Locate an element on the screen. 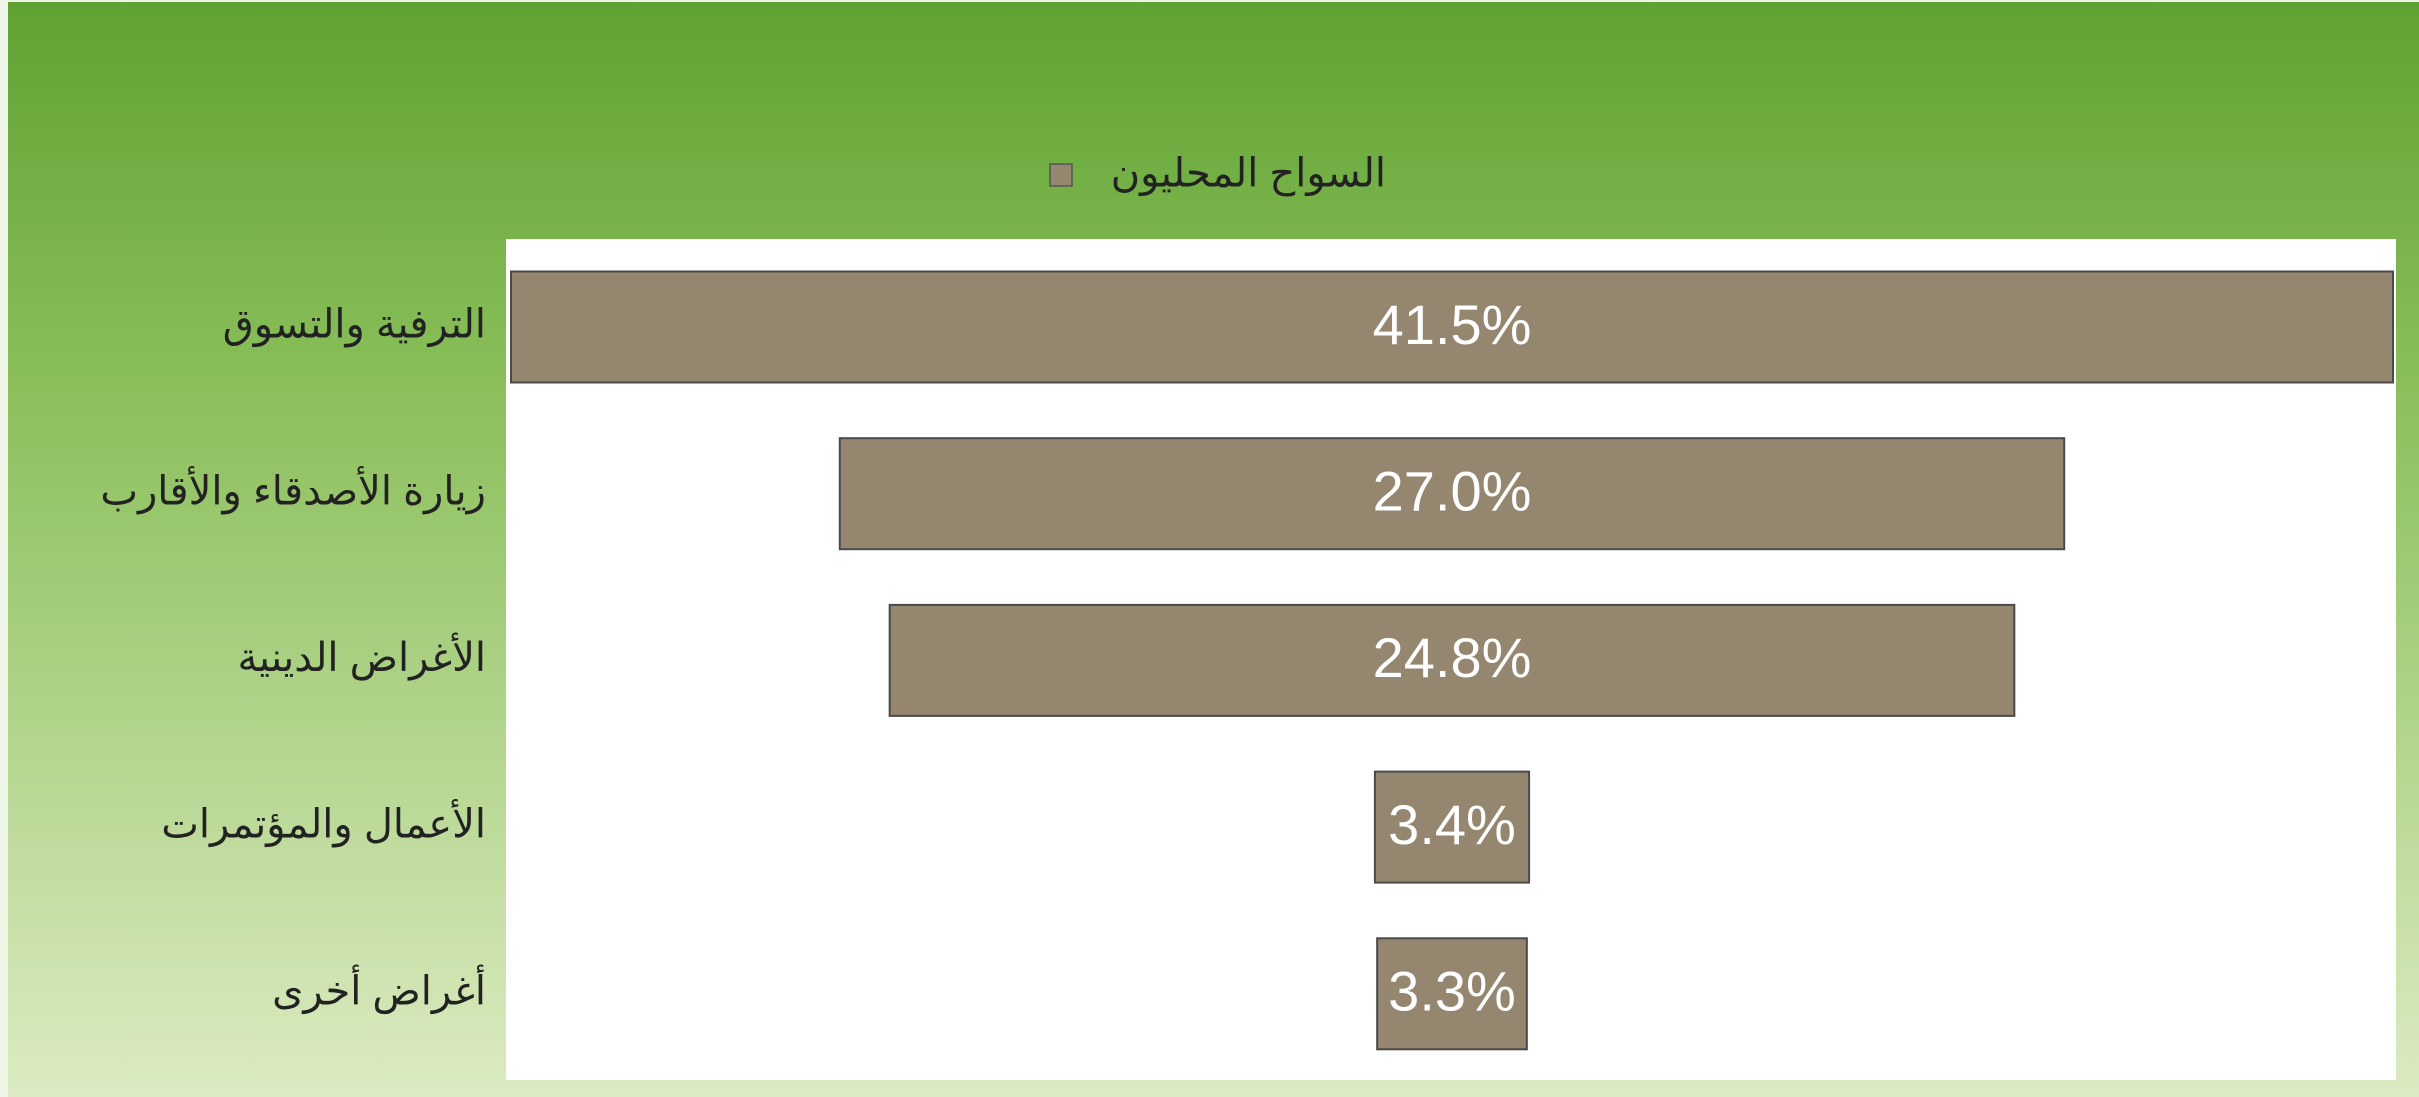 The height and width of the screenshot is (1097, 2419). value-label: 3.3% is located at coordinates (1452, 991).